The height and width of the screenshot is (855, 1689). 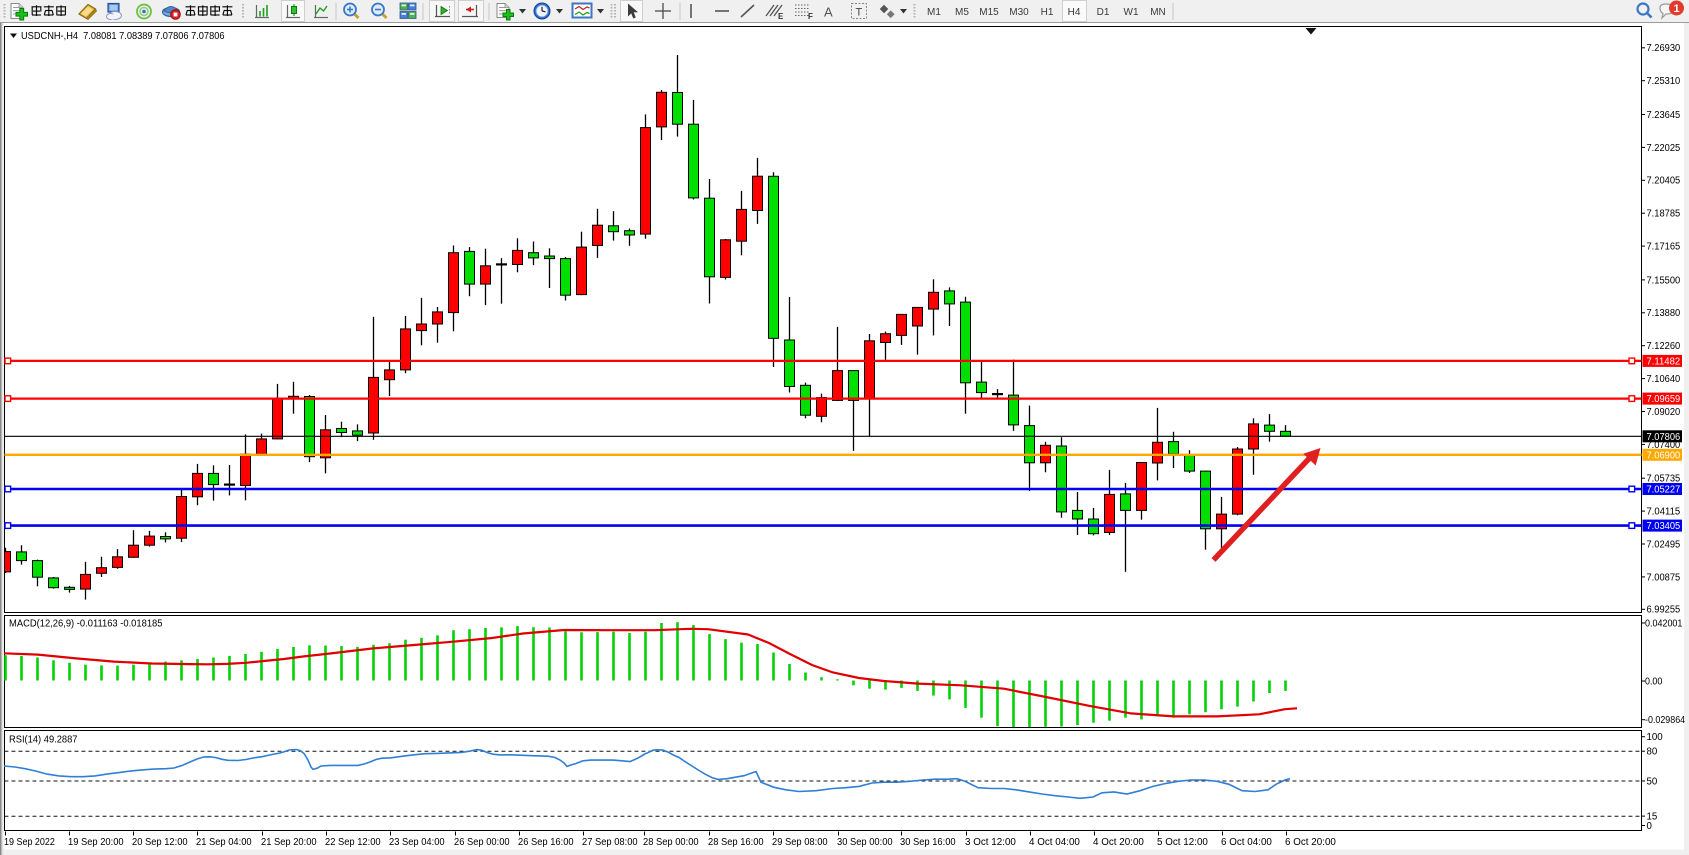 I want to click on svg-text: 6 Oct 20:00, so click(x=1311, y=842).